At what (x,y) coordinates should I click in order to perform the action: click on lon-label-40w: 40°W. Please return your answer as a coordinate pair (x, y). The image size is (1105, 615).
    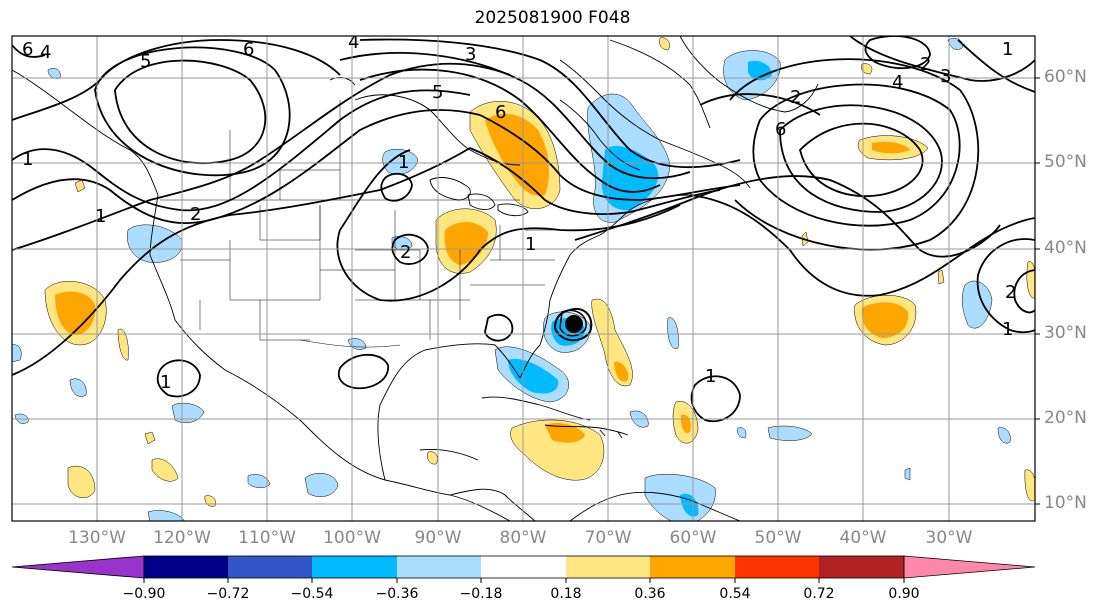
    Looking at the image, I should click on (863, 538).